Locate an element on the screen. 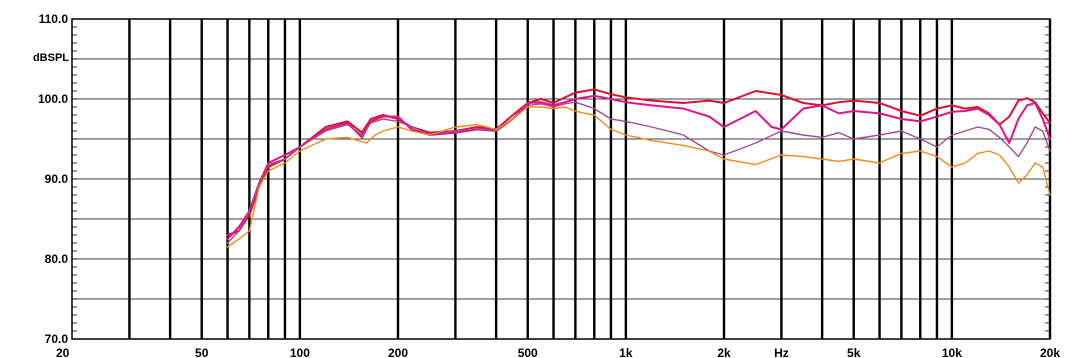  x-tick-label: 20 is located at coordinates (63, 352).